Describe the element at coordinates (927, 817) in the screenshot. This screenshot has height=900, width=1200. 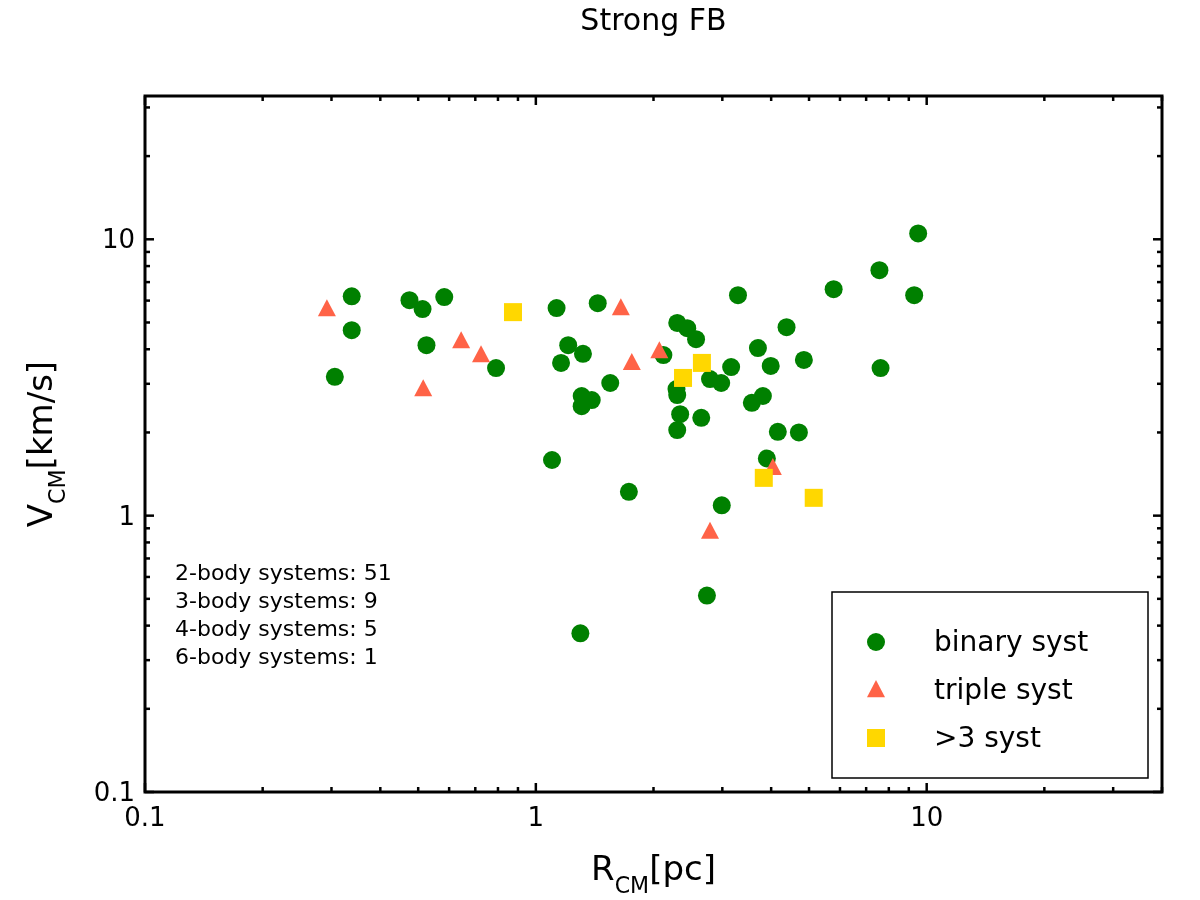
I see `x-tick-label: 10` at that location.